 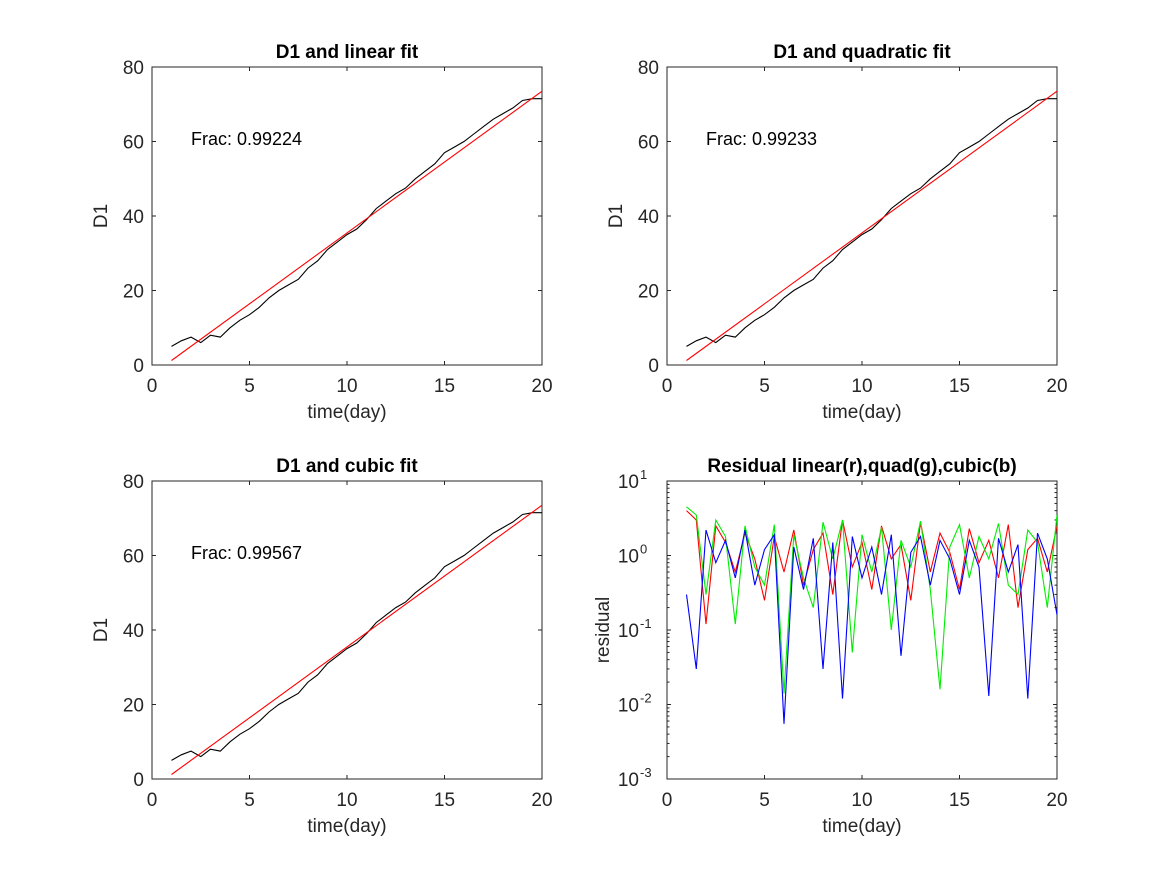 I want to click on y-tick-label-exponent: -2, so click(x=646, y=698).